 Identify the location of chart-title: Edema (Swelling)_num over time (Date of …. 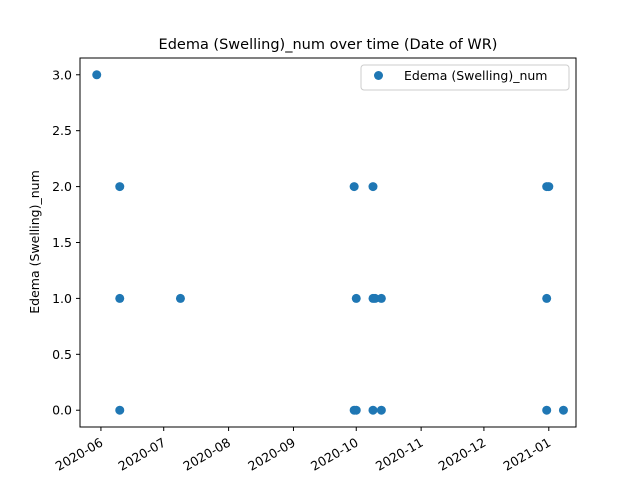
(328, 45).